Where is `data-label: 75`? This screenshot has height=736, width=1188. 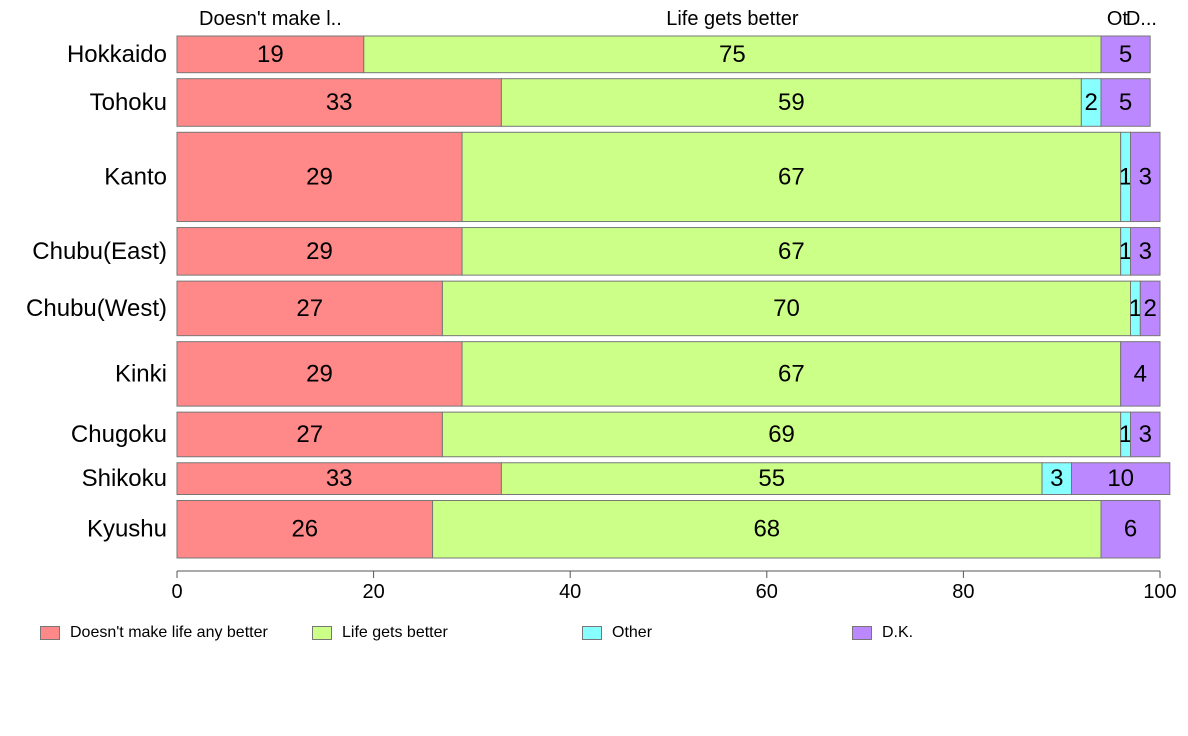 data-label: 75 is located at coordinates (732, 54).